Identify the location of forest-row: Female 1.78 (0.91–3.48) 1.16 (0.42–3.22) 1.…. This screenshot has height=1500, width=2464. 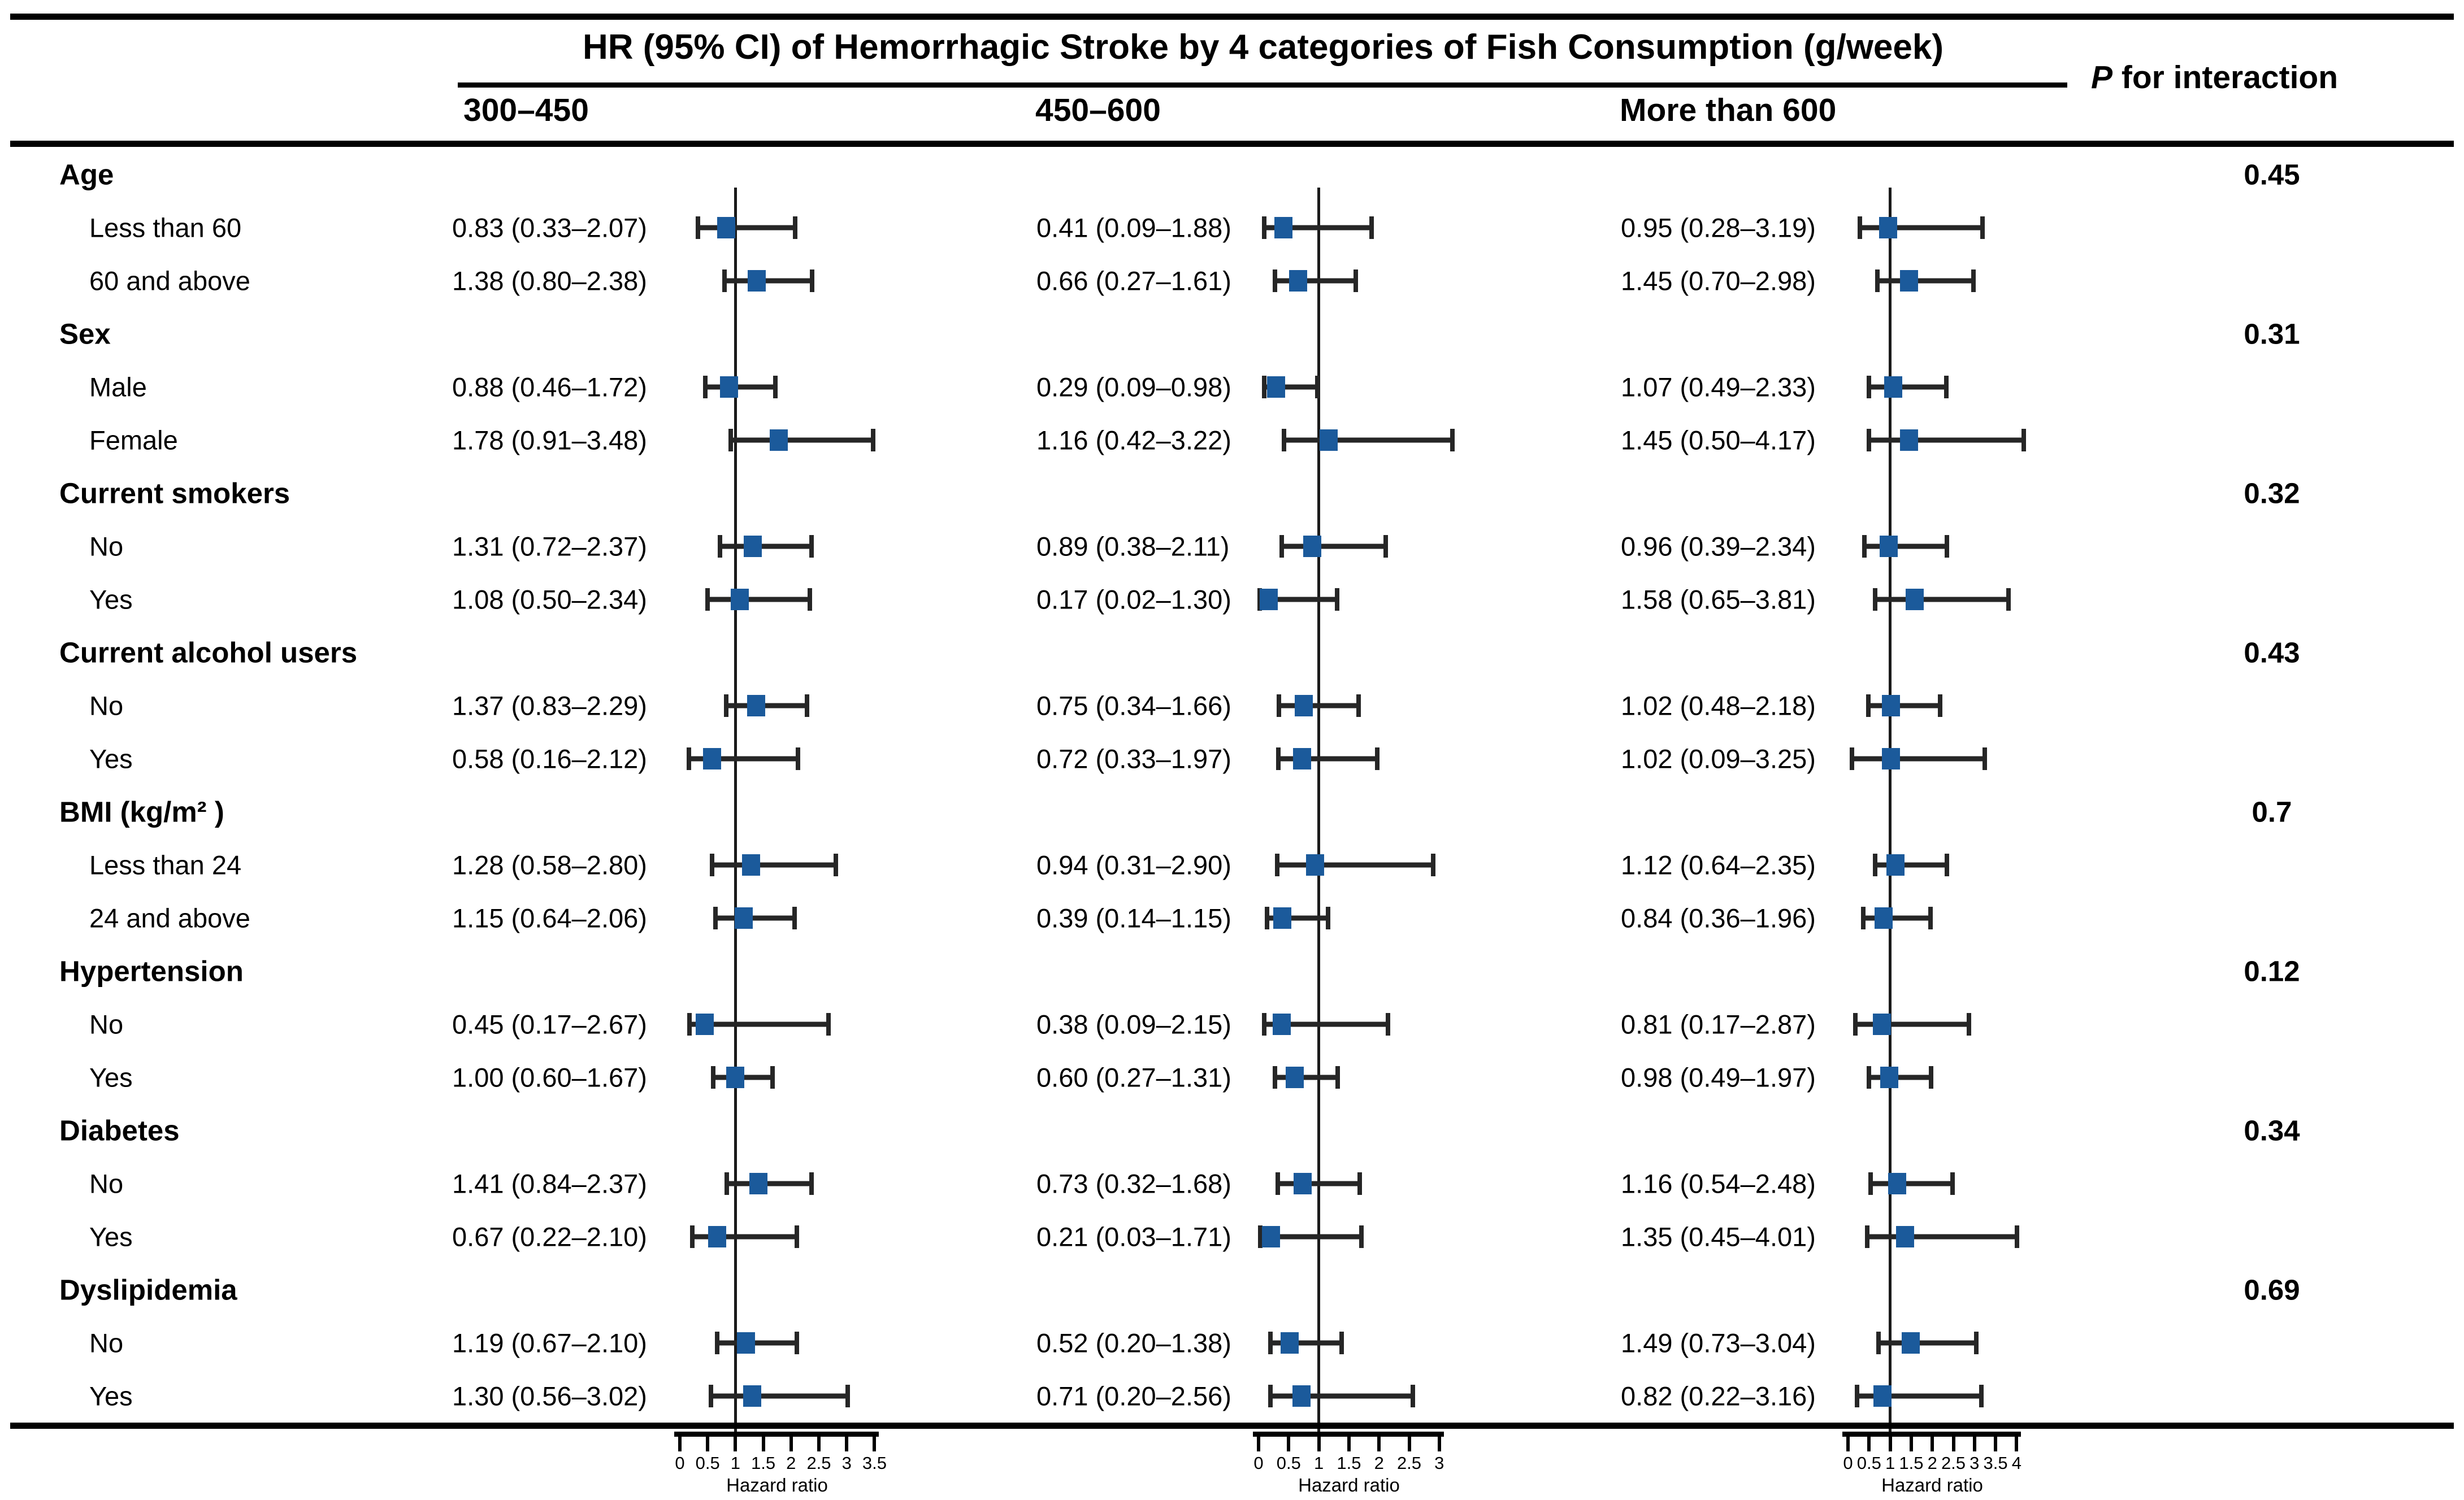
(1232, 441).